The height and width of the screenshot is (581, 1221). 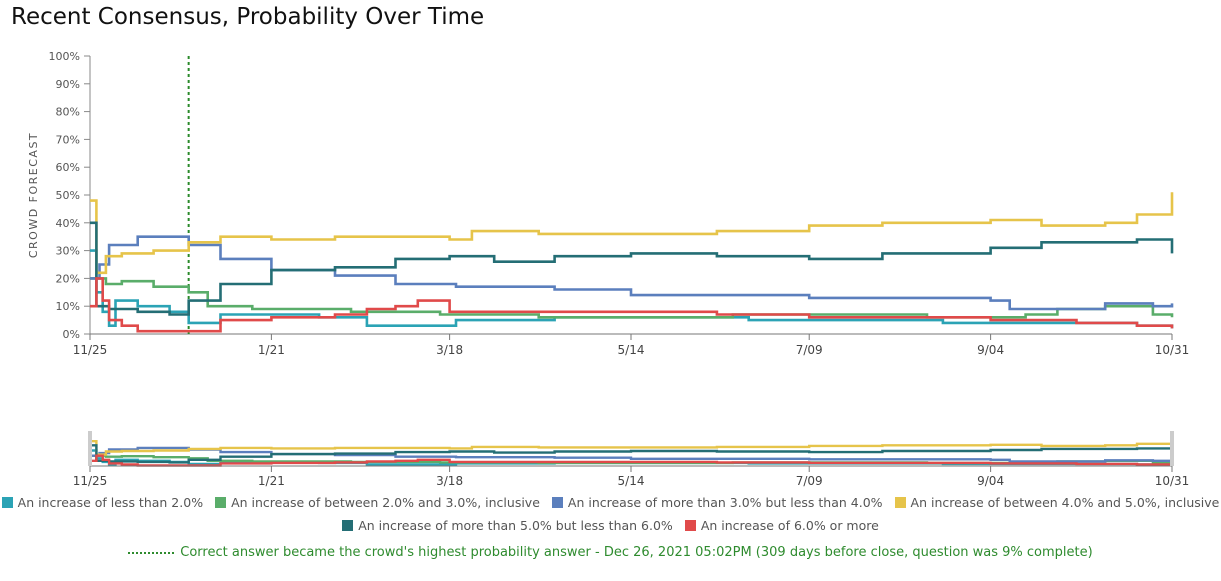 I want to click on legend-item: An increase of less than 2.0%, so click(x=102, y=502).